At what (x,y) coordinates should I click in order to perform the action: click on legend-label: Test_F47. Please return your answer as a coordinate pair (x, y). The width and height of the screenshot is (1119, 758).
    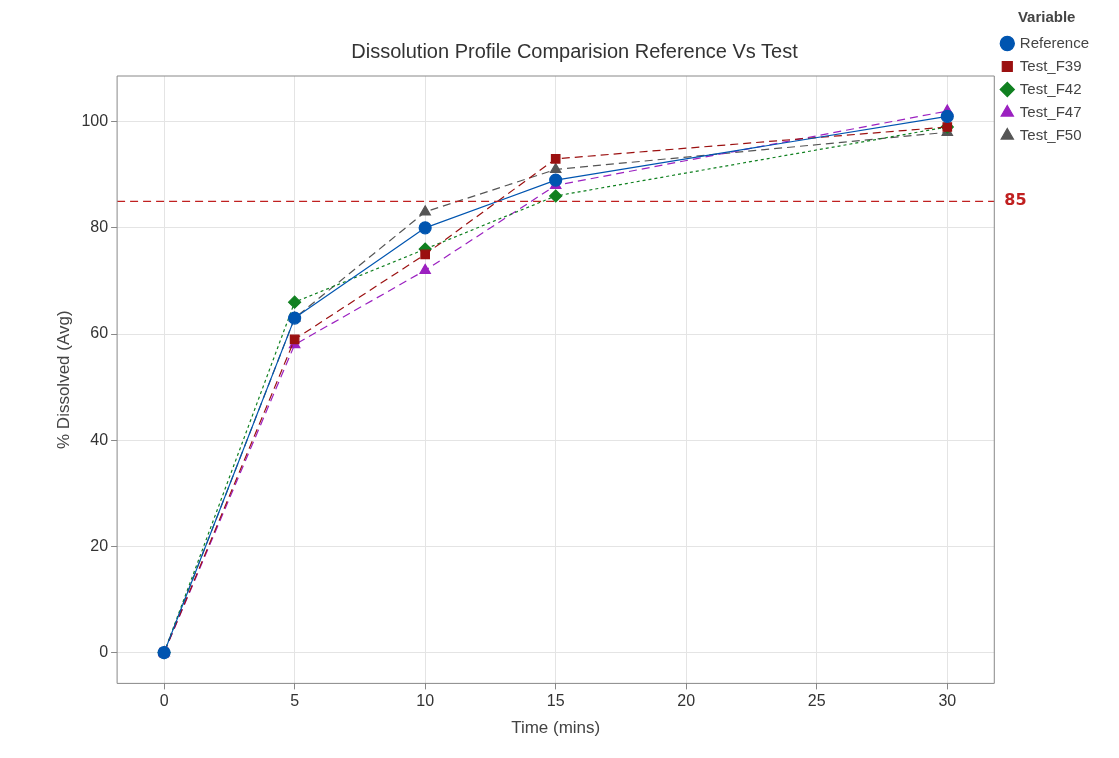
    Looking at the image, I should click on (1050, 111).